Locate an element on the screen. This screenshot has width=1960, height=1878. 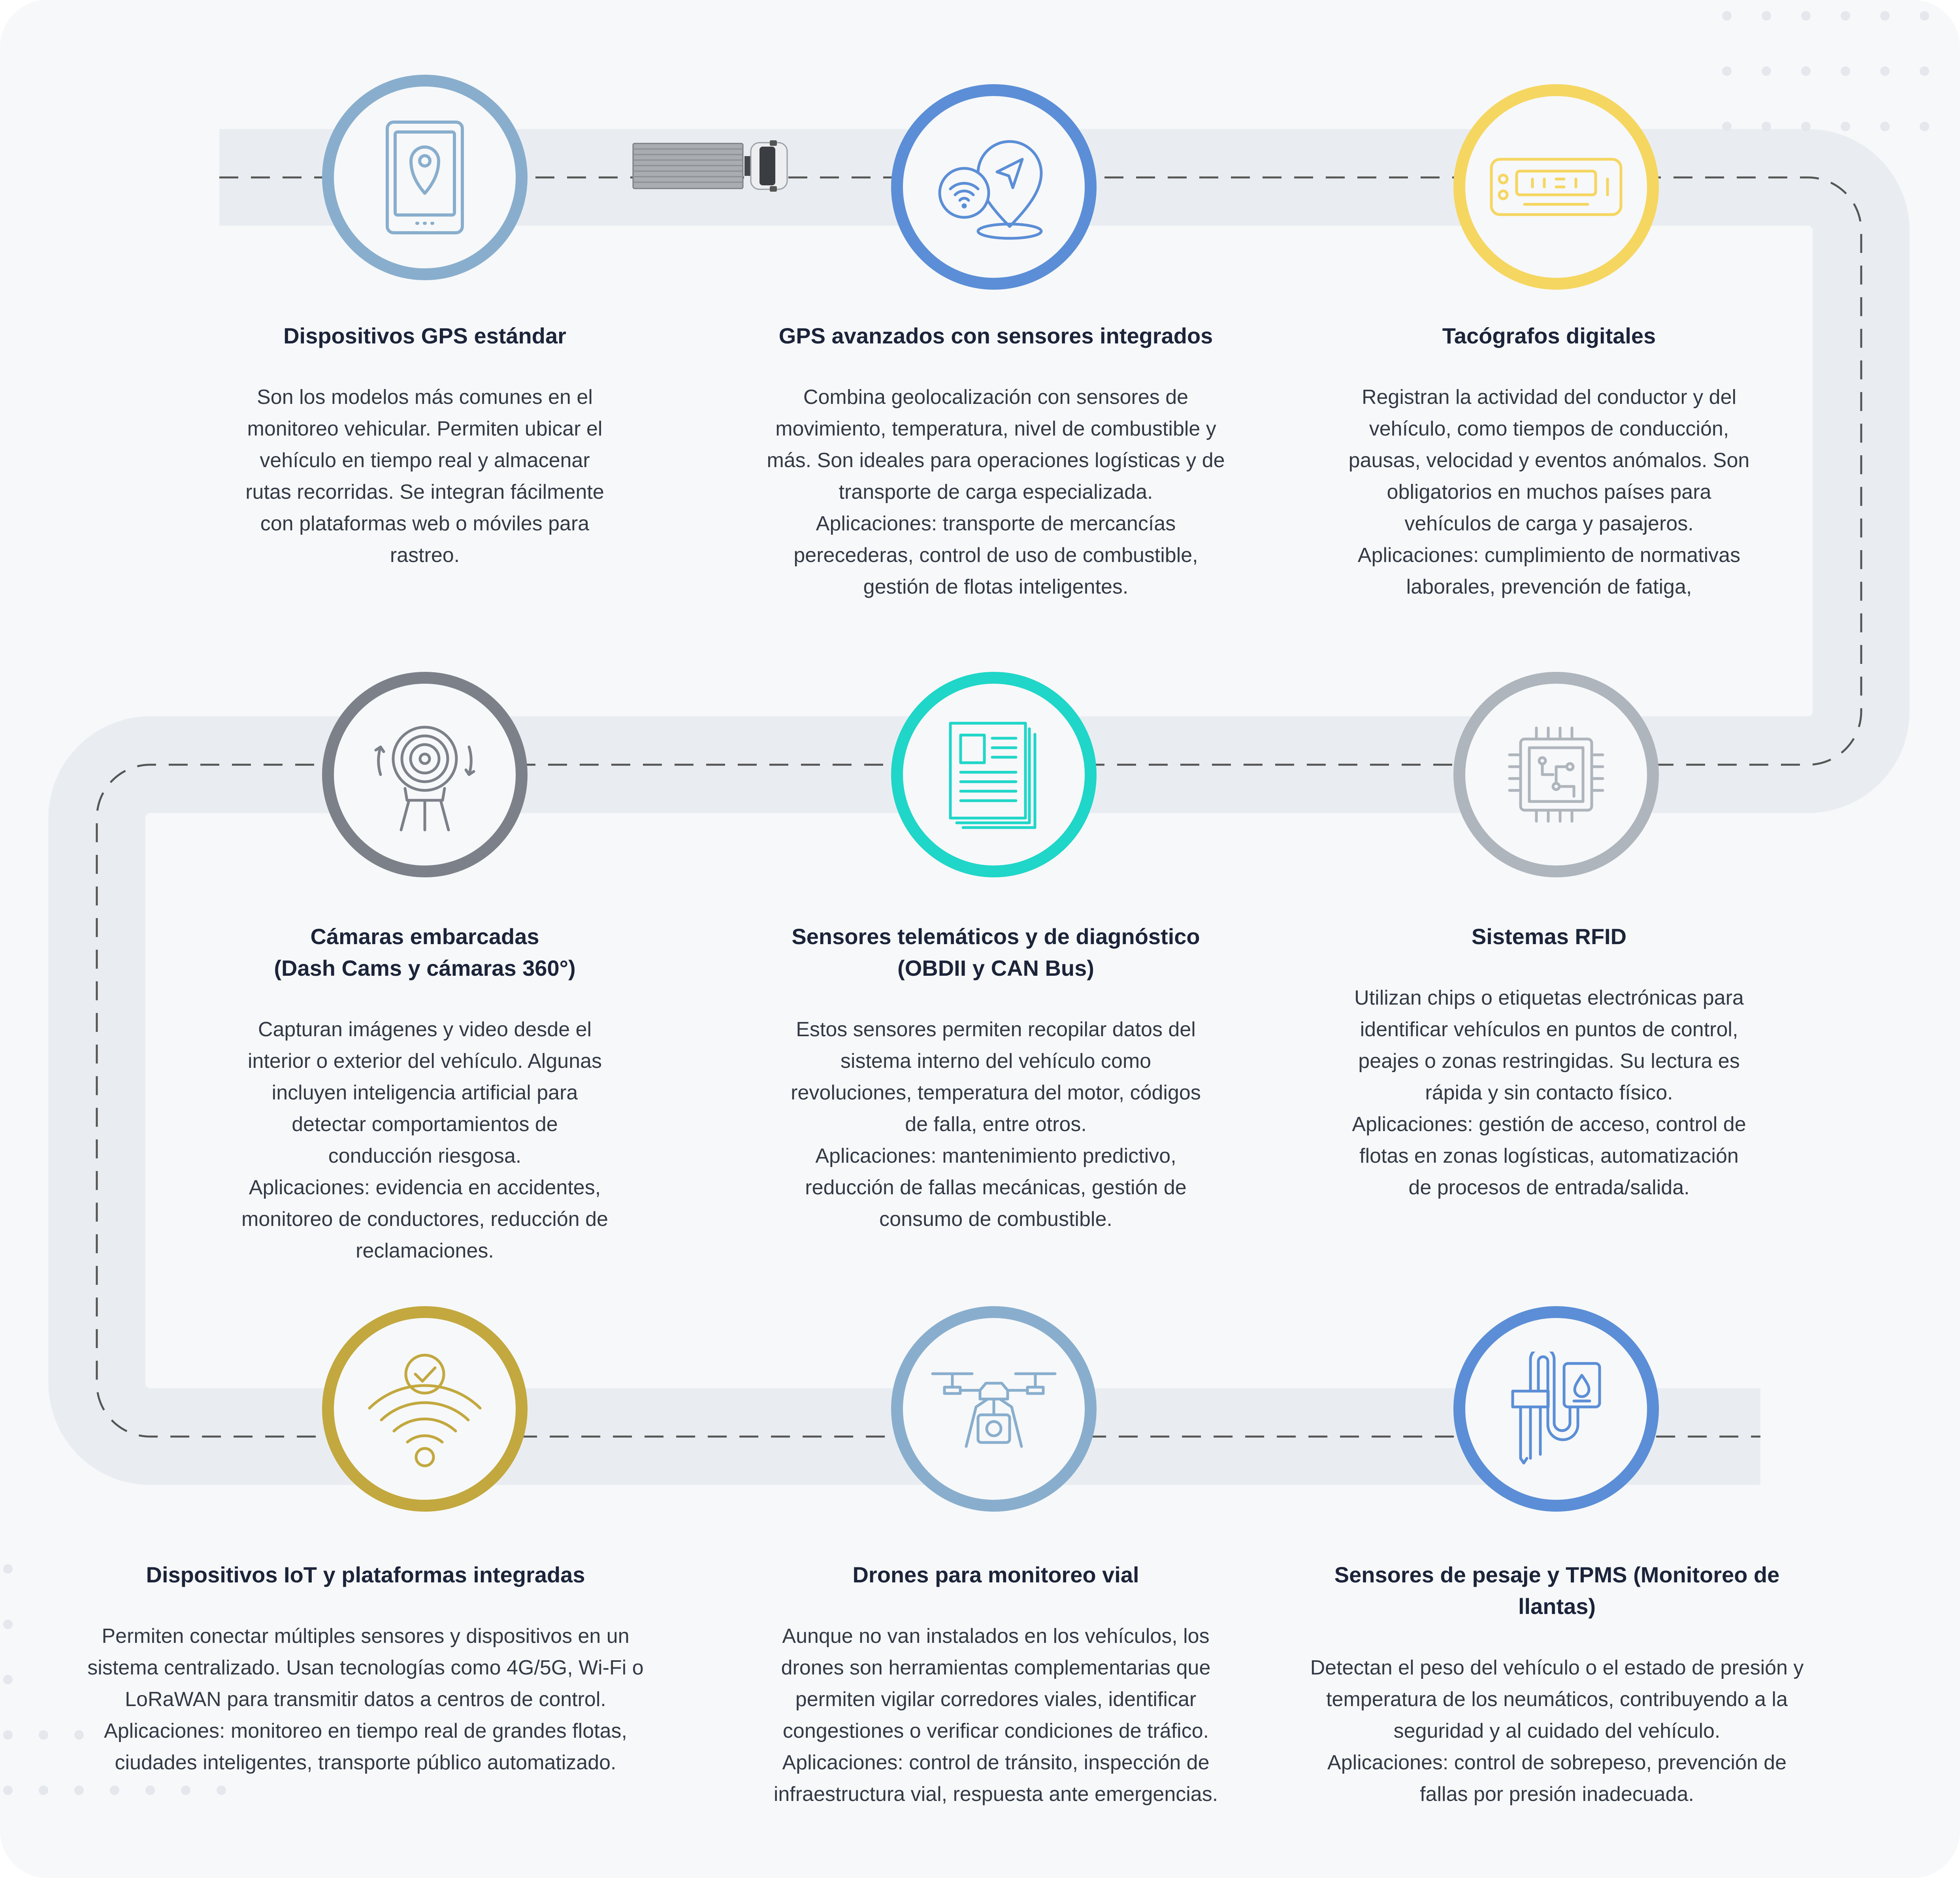
decorative-dots-bottom-left is located at coordinates (114, 1679).